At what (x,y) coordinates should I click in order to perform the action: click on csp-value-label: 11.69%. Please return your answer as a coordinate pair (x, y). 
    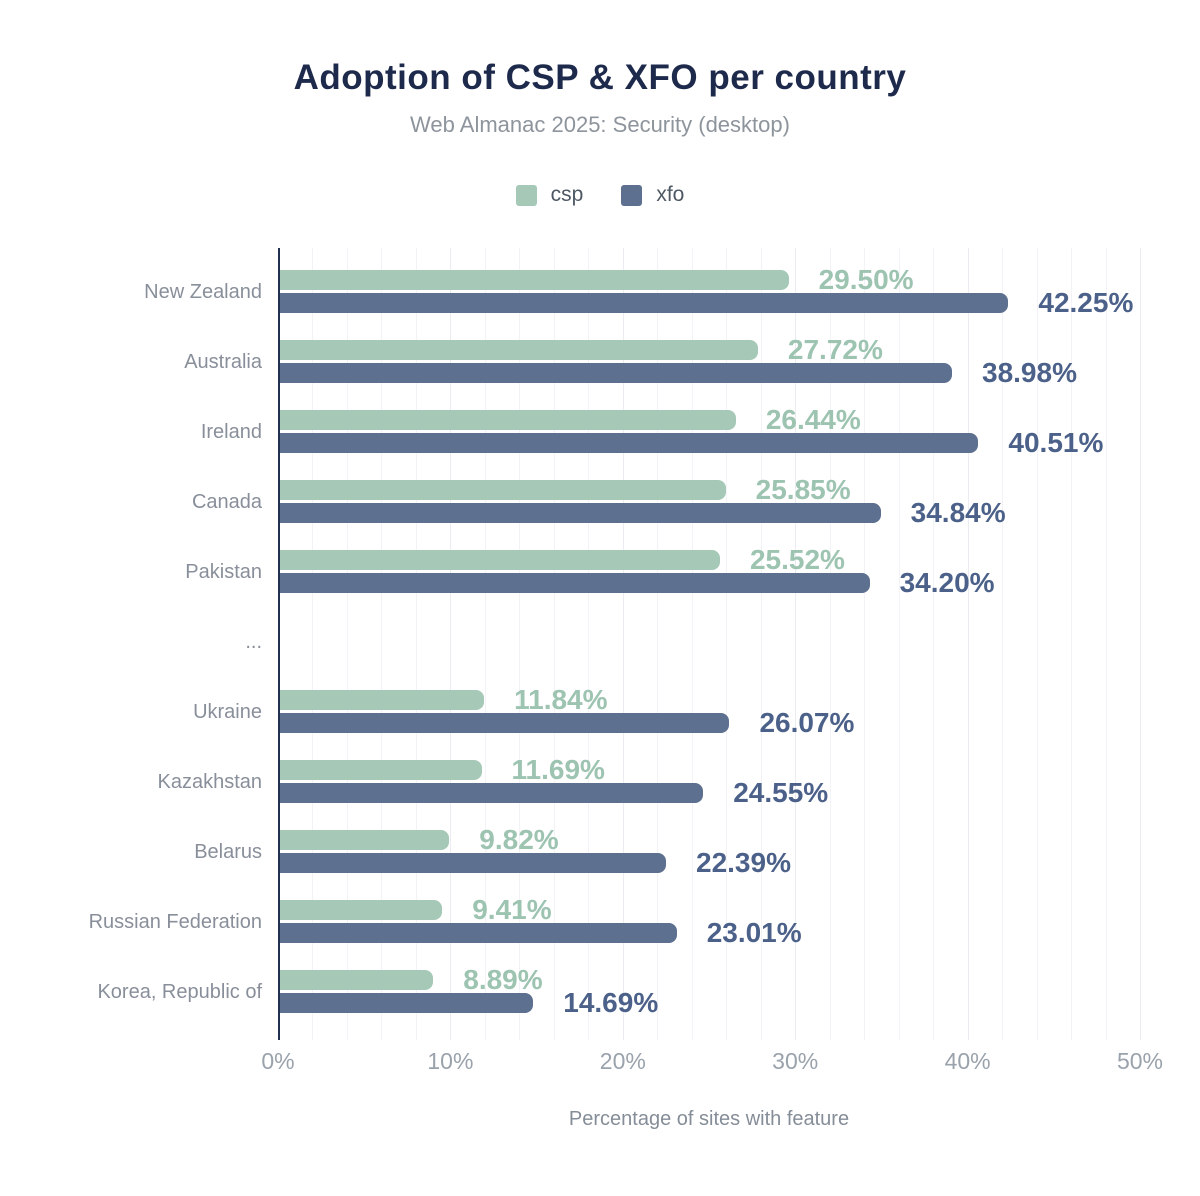
    Looking at the image, I should click on (558, 769).